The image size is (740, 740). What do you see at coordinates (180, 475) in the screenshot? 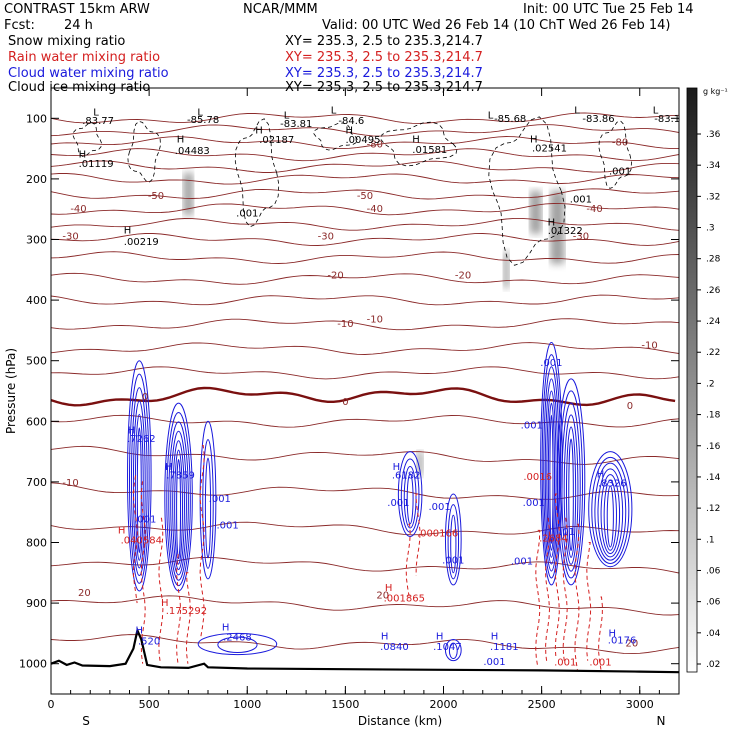
I see `cloud-label: .7859` at bounding box center [180, 475].